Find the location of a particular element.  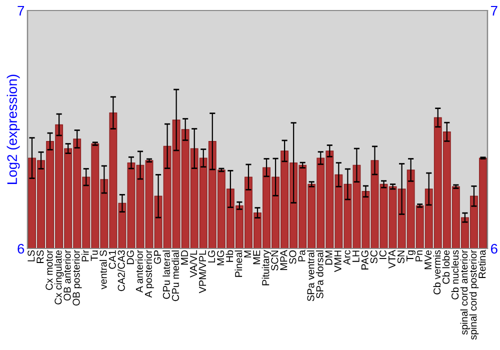

x-tick-label: GP is located at coordinates (157, 257).